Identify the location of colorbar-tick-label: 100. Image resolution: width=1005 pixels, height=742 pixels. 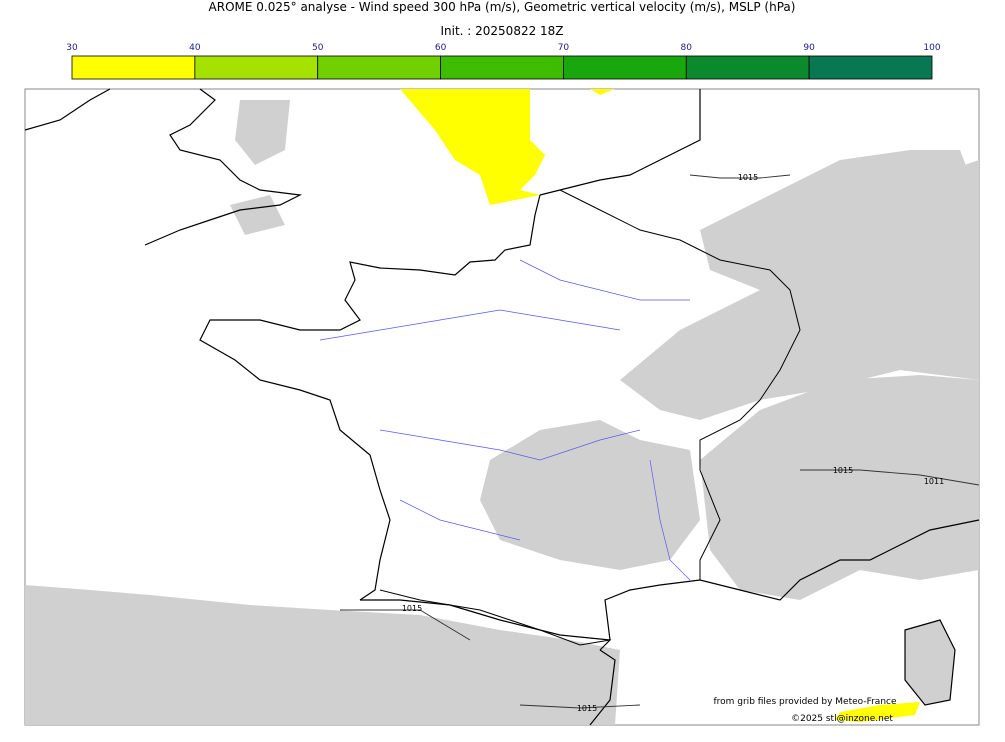
(931, 48).